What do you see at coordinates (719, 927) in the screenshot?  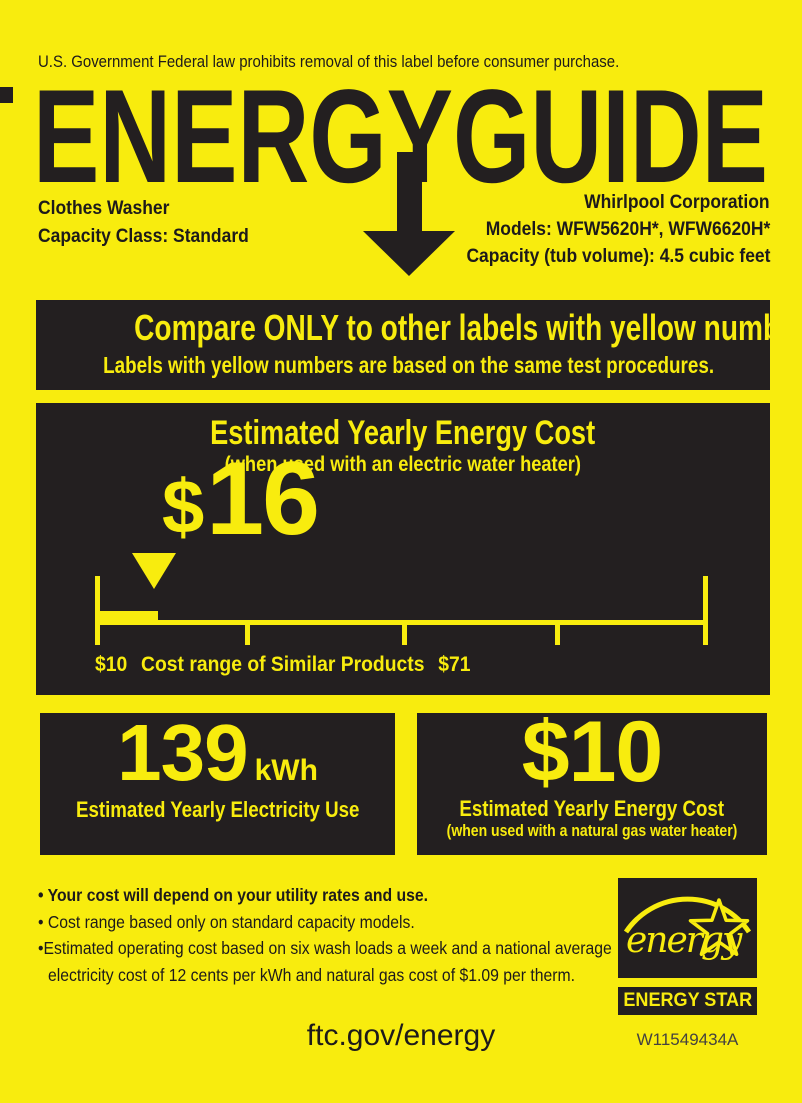 I see `star-icon` at bounding box center [719, 927].